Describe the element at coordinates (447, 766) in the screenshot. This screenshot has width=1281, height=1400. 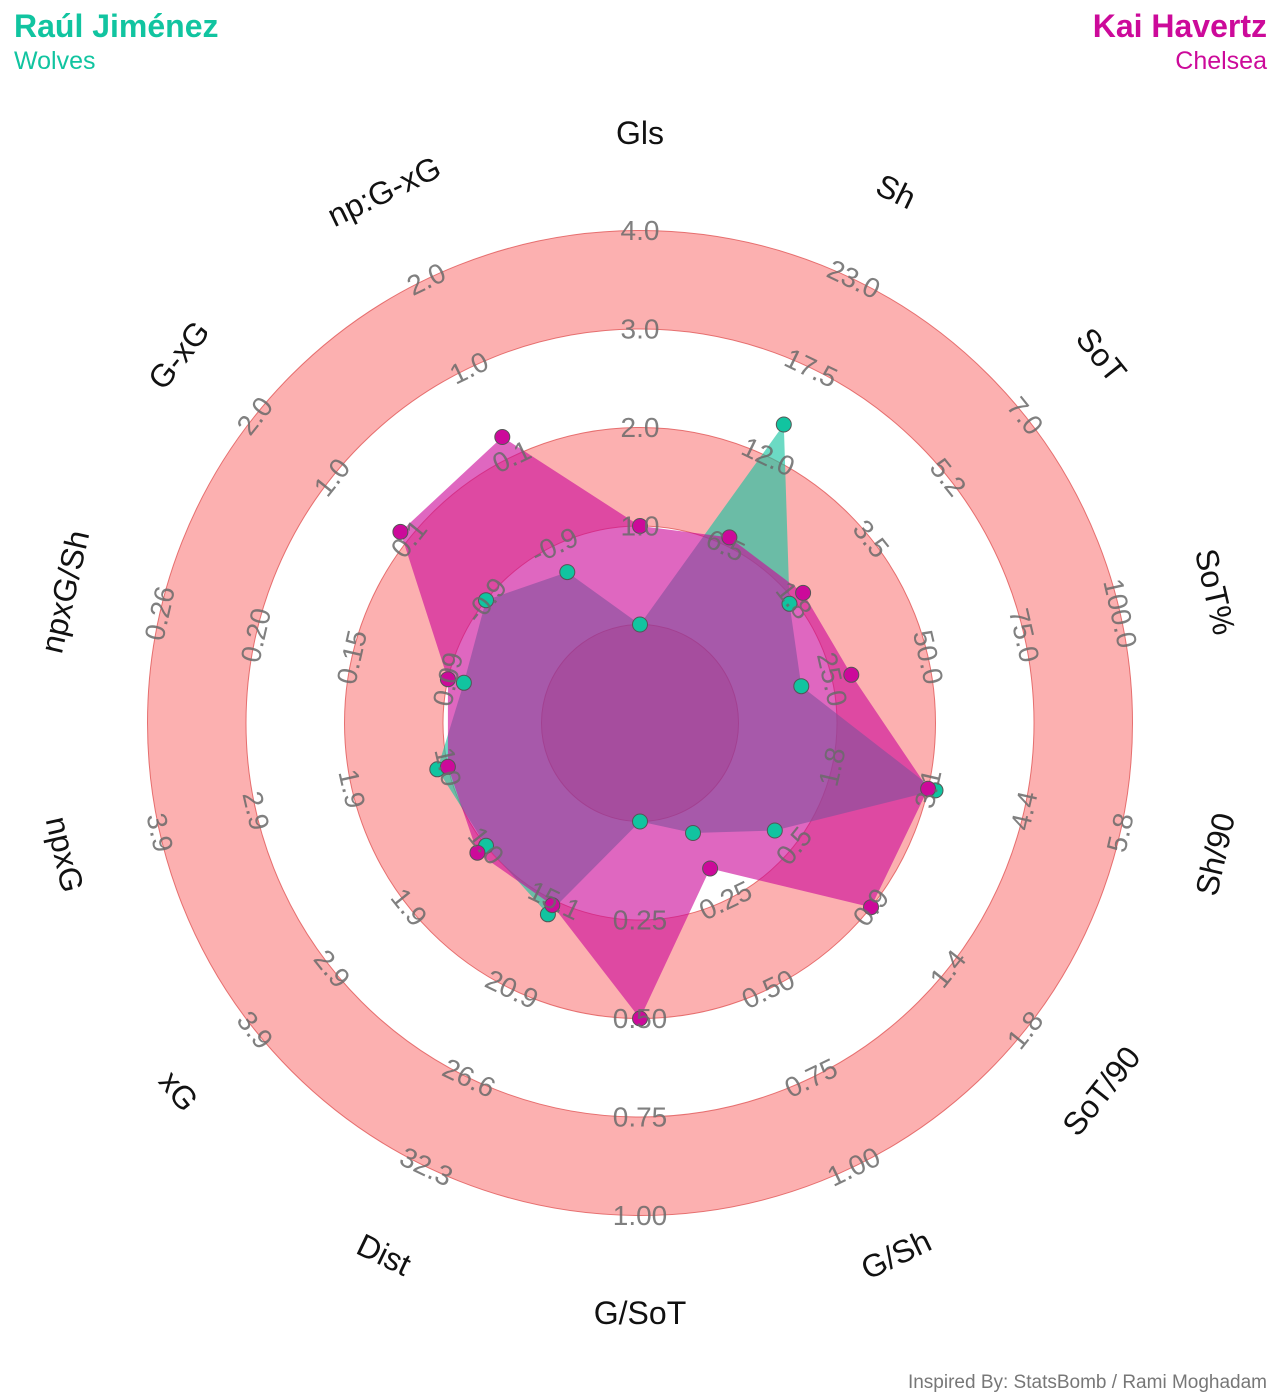
I see `point-right-npxG` at that location.